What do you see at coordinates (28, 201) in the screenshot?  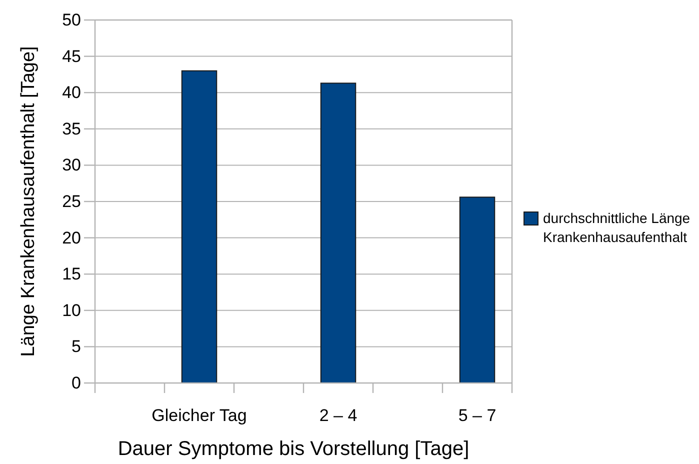 I see `y-axis-title: Länge Krankenhausaufenthalt [Tage]` at bounding box center [28, 201].